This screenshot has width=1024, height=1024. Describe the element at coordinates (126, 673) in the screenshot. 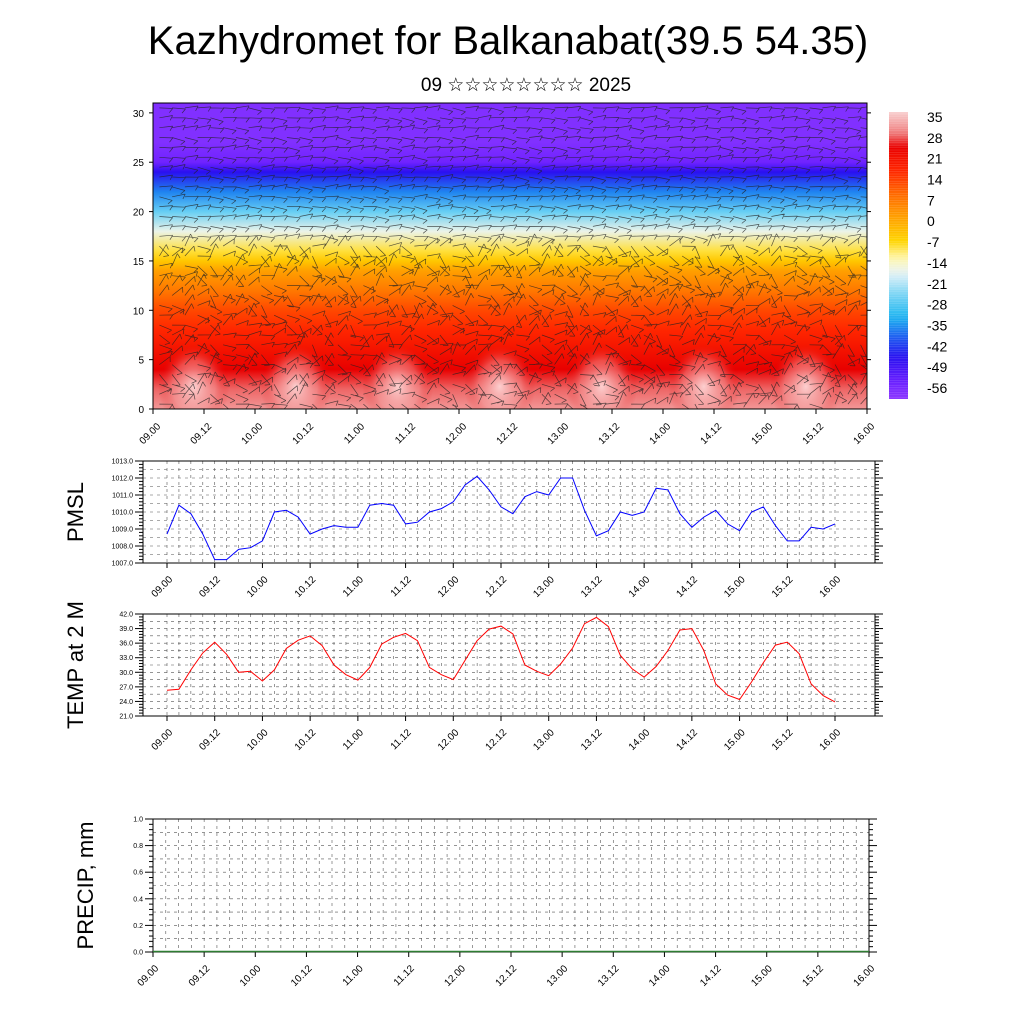

I see `y-tick-label: 30.0` at that location.